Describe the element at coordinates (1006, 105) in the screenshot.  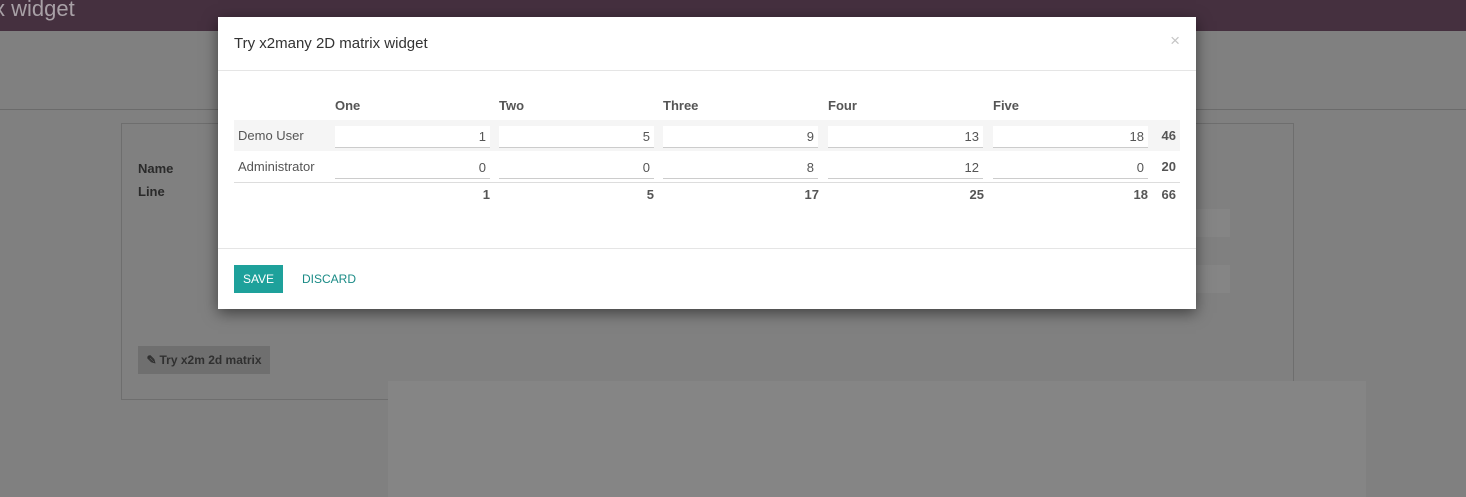
I see `column-header: Five` at that location.